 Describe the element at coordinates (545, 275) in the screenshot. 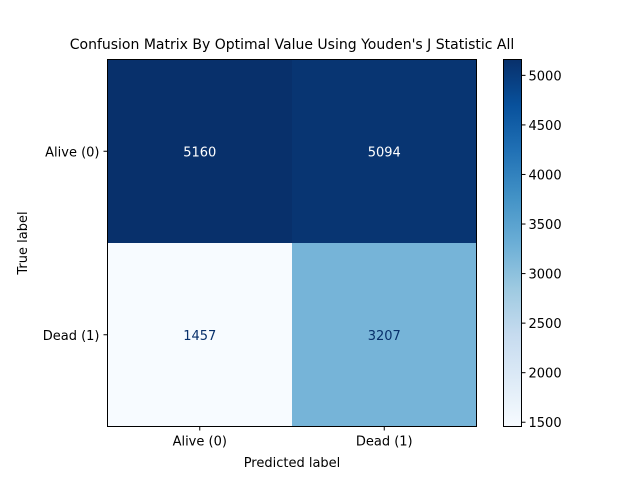

I see `colorbar-tick-label: 3000` at that location.